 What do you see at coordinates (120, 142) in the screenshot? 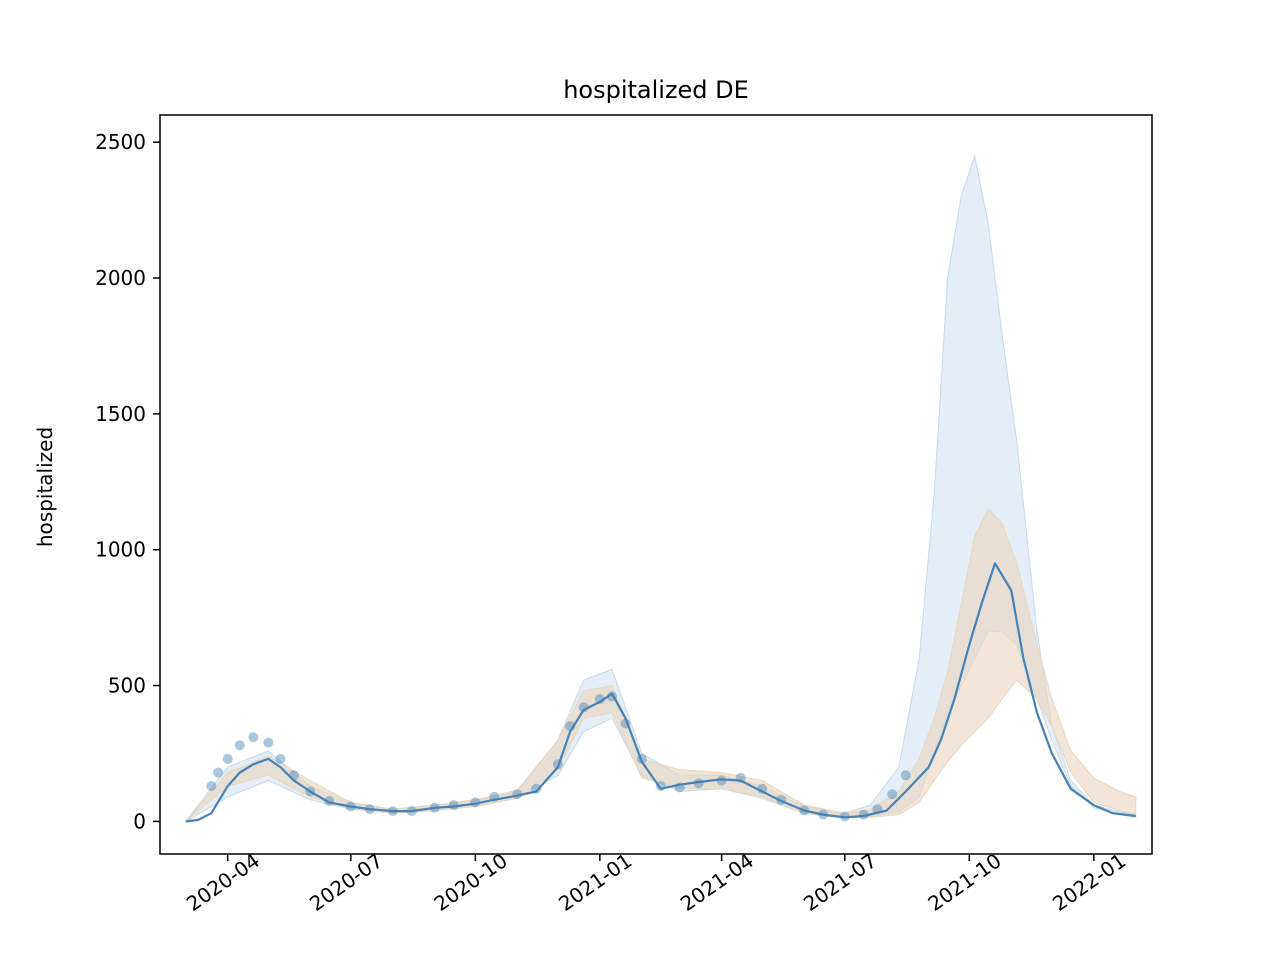
I see `y-tick-label: 2500` at bounding box center [120, 142].